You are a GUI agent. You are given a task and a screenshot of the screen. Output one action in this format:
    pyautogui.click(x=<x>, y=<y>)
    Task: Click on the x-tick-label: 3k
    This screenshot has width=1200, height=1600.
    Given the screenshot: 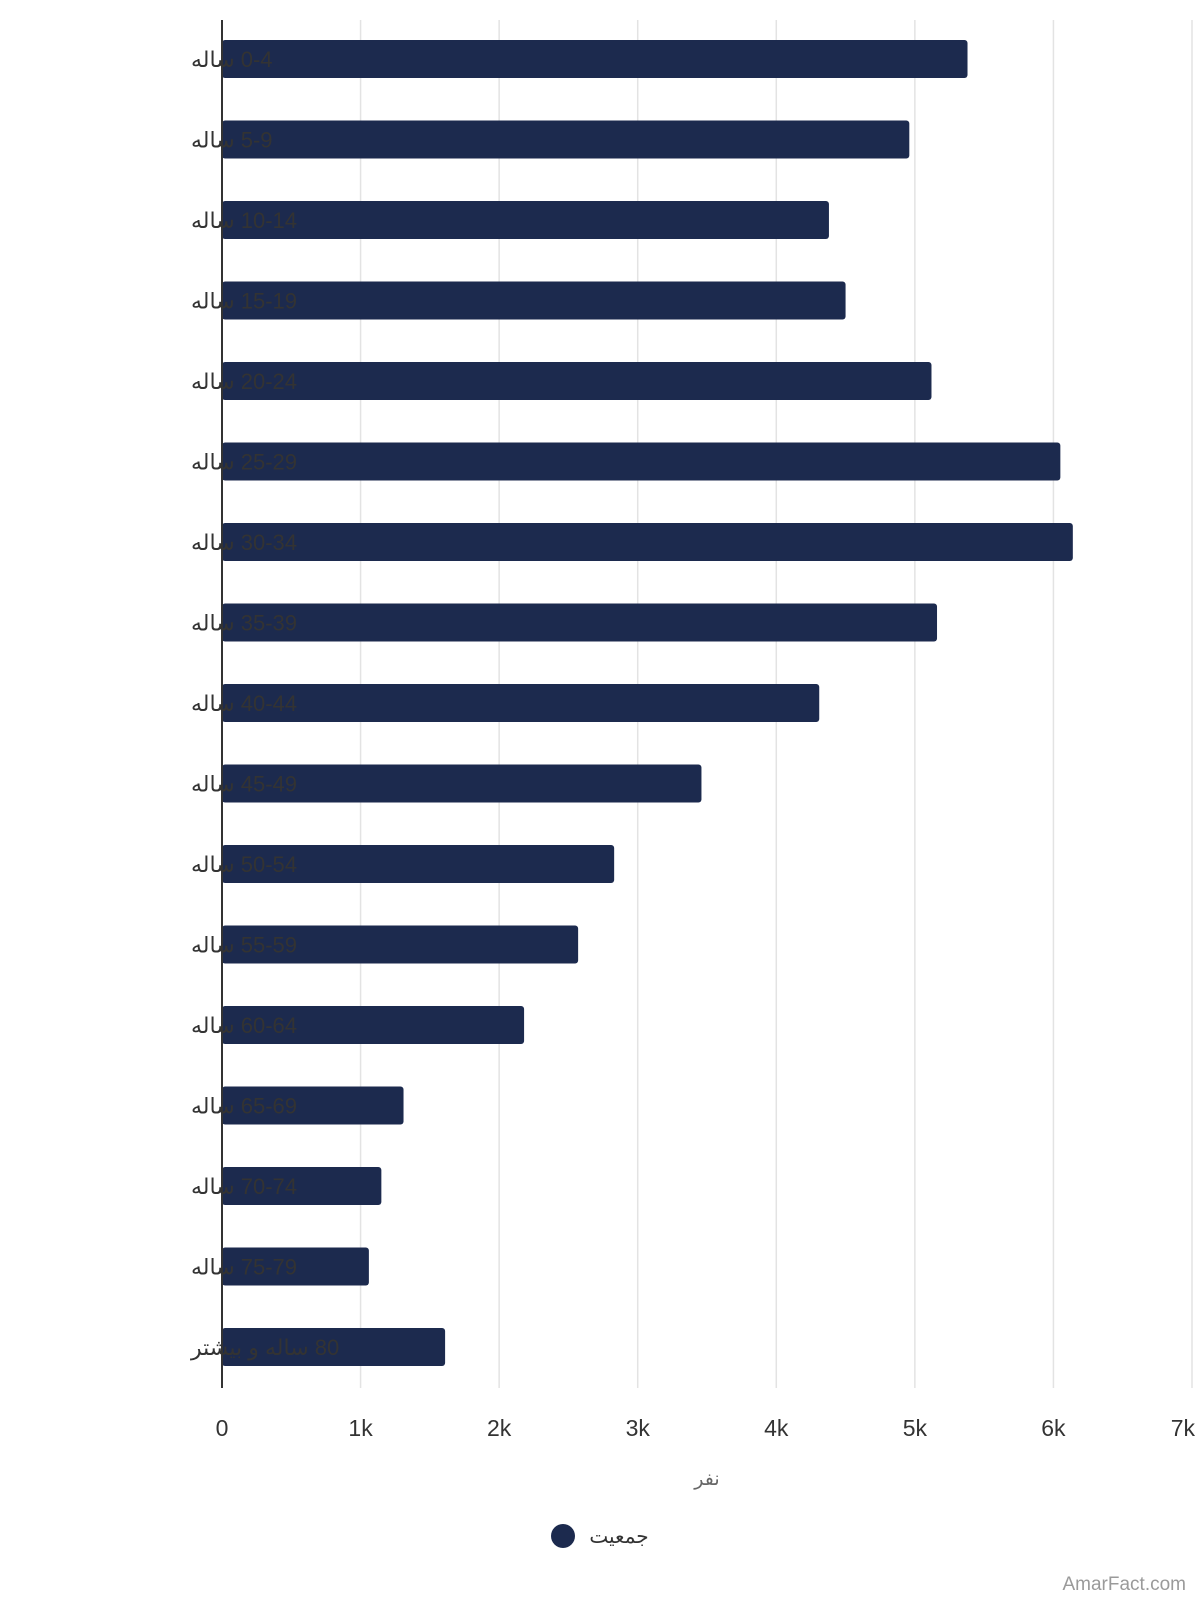 What is the action you would take?
    pyautogui.click(x=638, y=1428)
    